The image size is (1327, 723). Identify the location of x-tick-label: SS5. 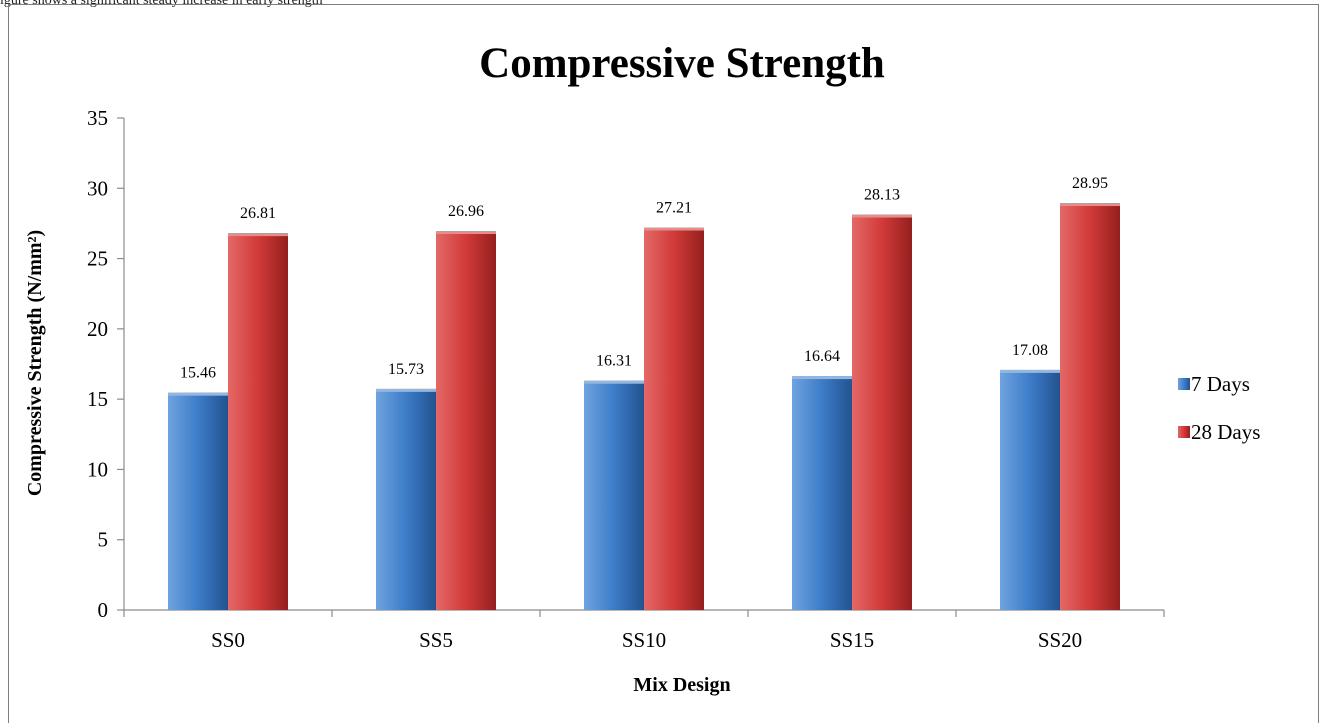
(436, 640).